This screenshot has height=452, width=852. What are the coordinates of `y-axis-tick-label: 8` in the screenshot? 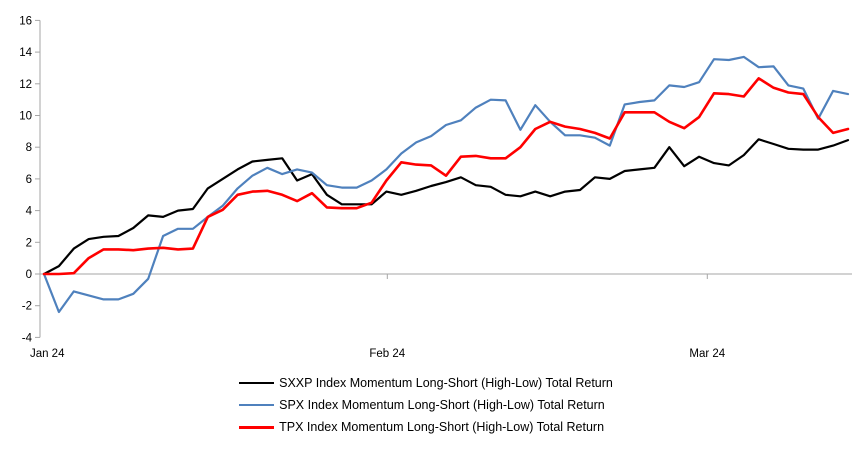 It's located at (29, 148).